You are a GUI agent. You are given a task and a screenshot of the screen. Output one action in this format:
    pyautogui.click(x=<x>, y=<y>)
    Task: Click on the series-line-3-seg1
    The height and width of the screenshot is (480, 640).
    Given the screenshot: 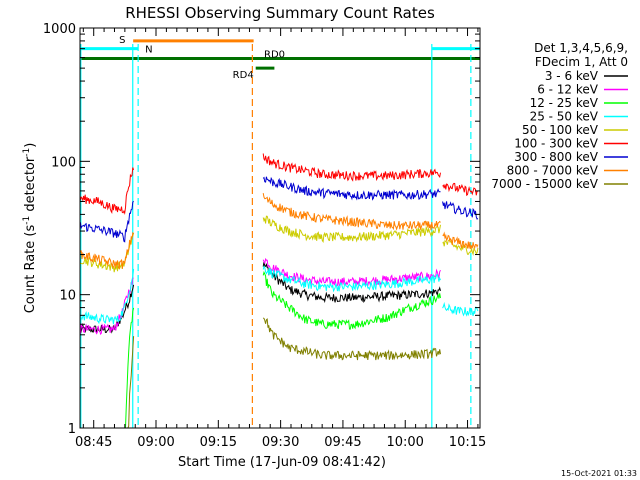 What is the action you would take?
    pyautogui.click(x=107, y=296)
    